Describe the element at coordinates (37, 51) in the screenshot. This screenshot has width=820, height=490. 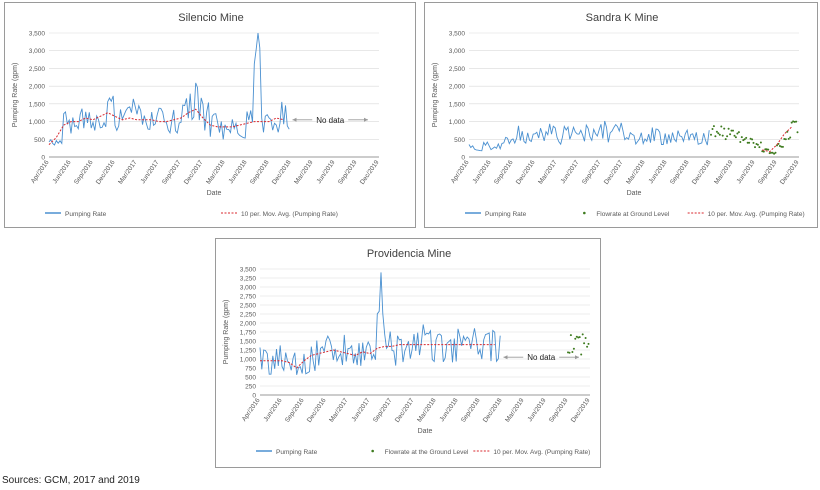
I see `y-tick-label: 3,000` at that location.